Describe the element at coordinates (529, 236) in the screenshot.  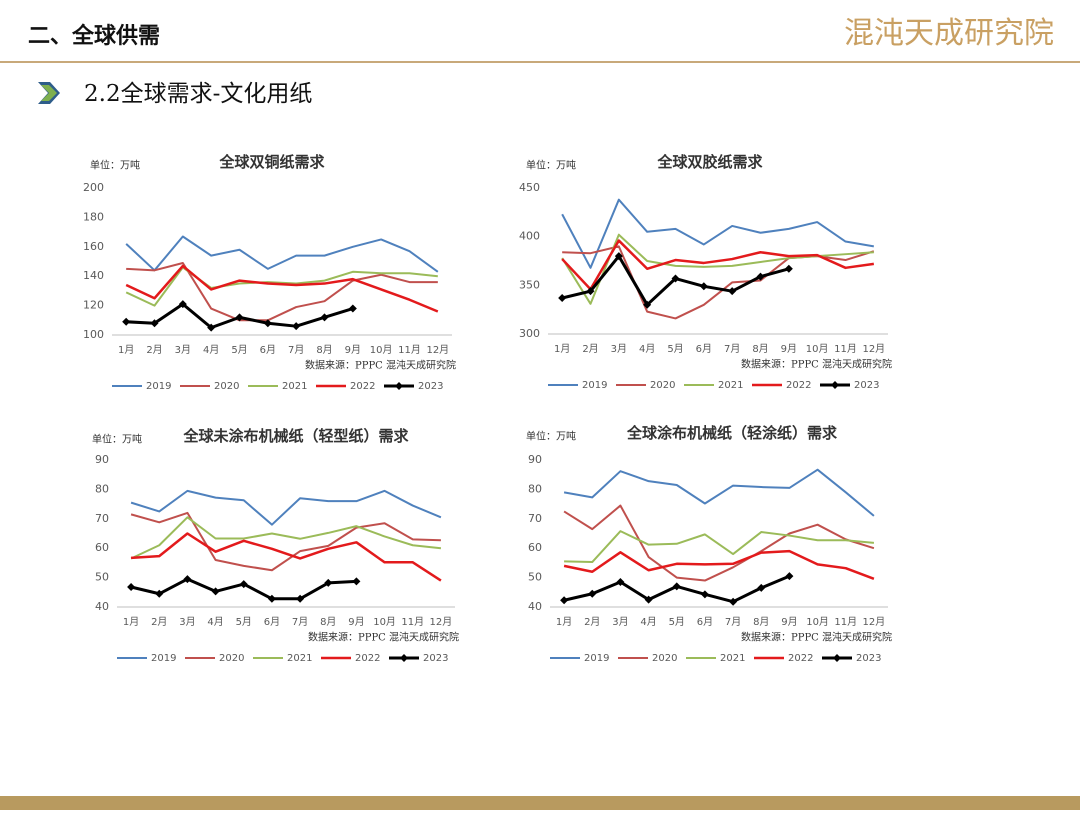
I see `y-tick-label: 400` at that location.